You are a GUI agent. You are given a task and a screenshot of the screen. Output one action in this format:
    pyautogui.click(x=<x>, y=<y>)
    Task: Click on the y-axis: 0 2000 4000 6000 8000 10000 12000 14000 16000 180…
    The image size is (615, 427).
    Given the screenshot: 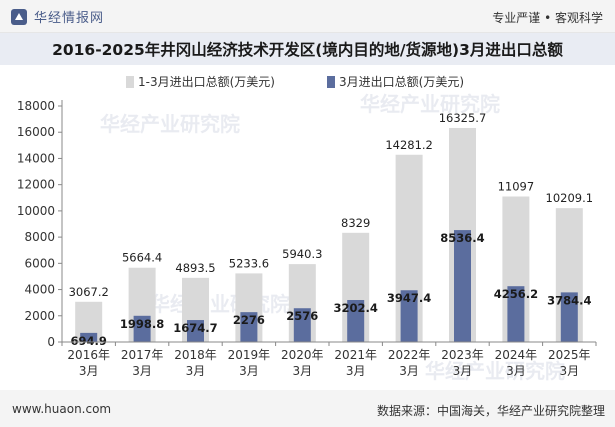 What is the action you would take?
    pyautogui.click(x=40, y=224)
    